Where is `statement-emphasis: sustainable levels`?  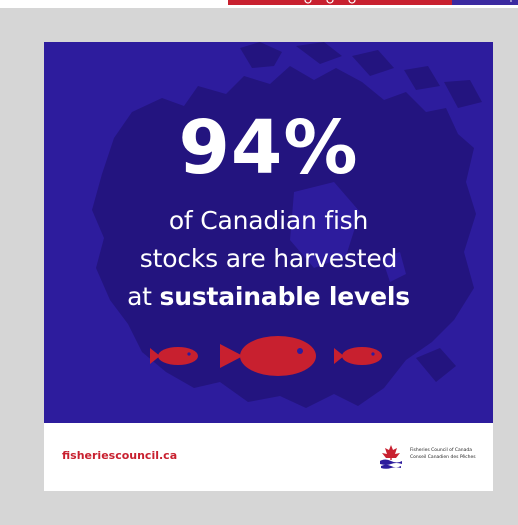
statement-emphasis: sustainable levels is located at coordinates (285, 296).